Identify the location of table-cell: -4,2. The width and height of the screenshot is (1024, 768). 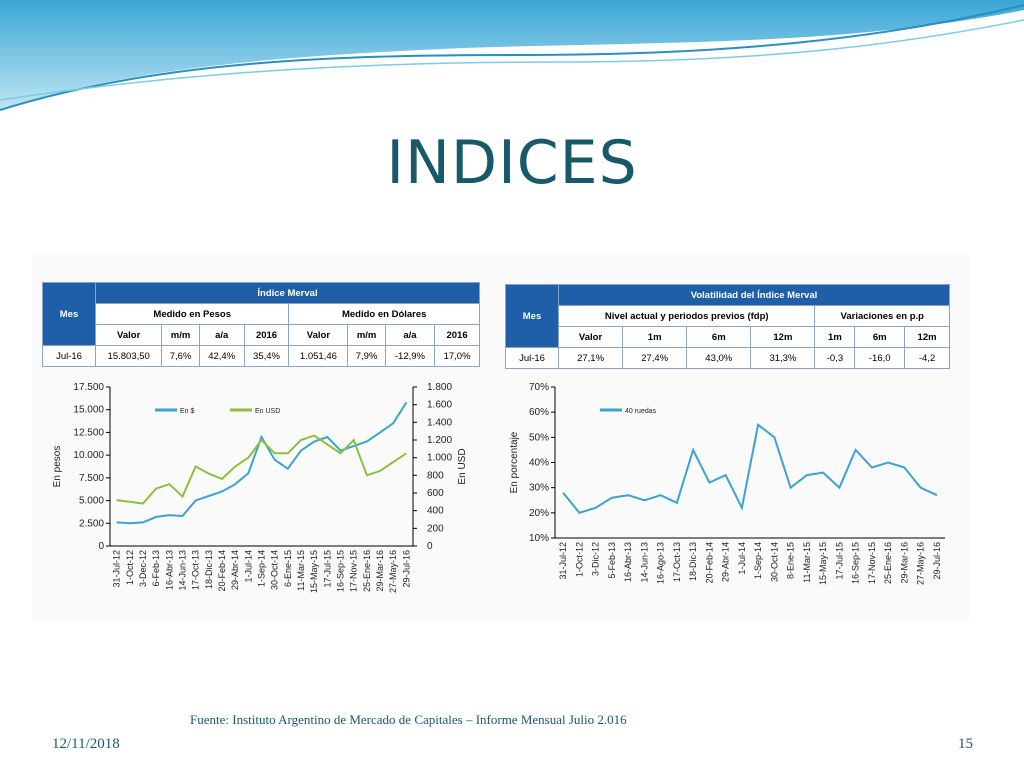
(927, 358).